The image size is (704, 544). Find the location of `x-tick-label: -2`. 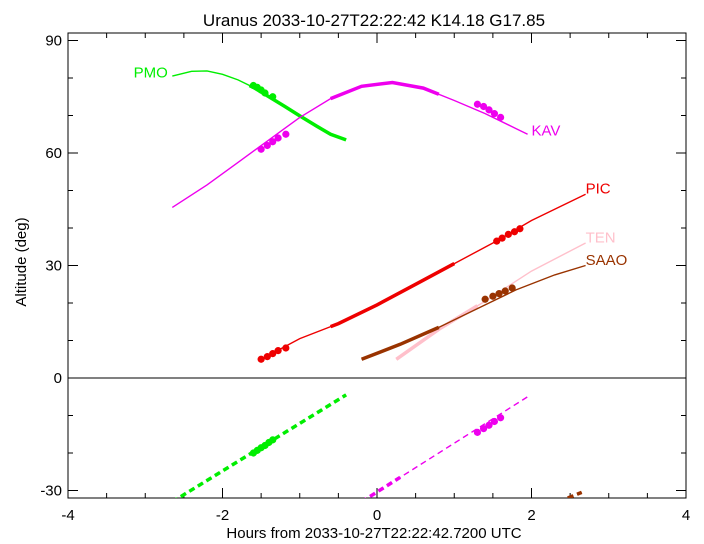

x-tick-label: -2 is located at coordinates (222, 515).